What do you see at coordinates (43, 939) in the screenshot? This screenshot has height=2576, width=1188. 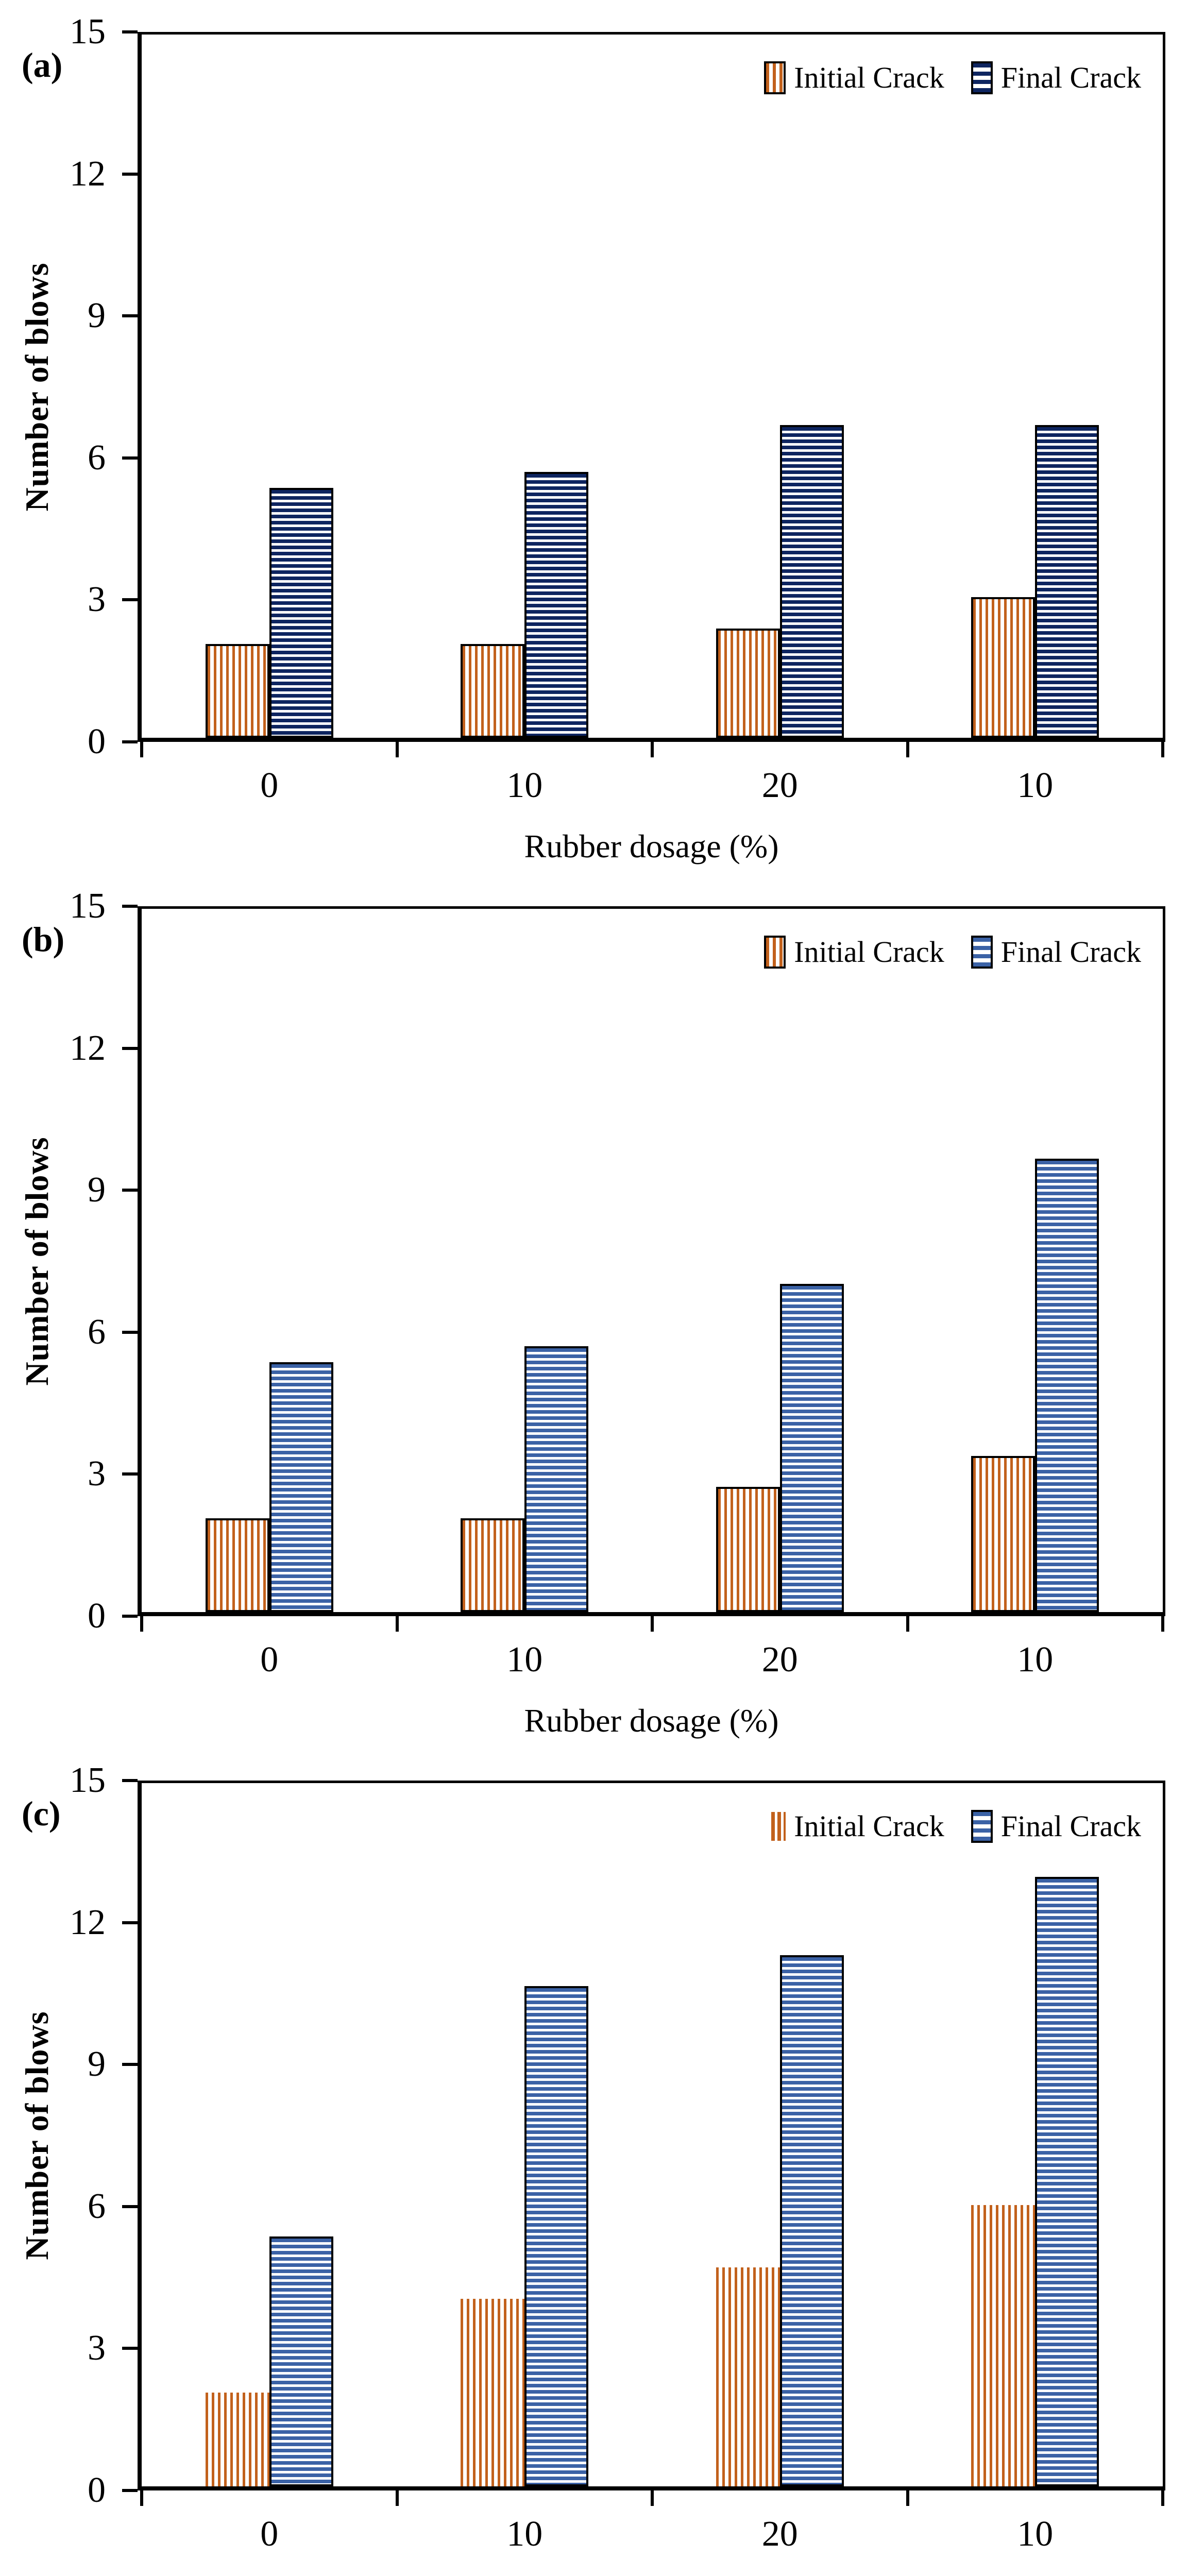 I see `panel-label: (b)` at bounding box center [43, 939].